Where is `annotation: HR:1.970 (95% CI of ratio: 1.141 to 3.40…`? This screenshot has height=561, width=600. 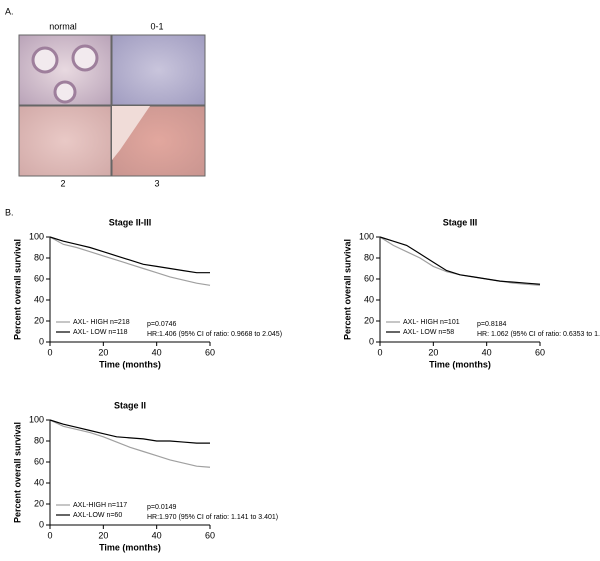
annotation: HR:1.970 (95% CI of ratio: 1.141 to 3.40… is located at coordinates (212, 517).